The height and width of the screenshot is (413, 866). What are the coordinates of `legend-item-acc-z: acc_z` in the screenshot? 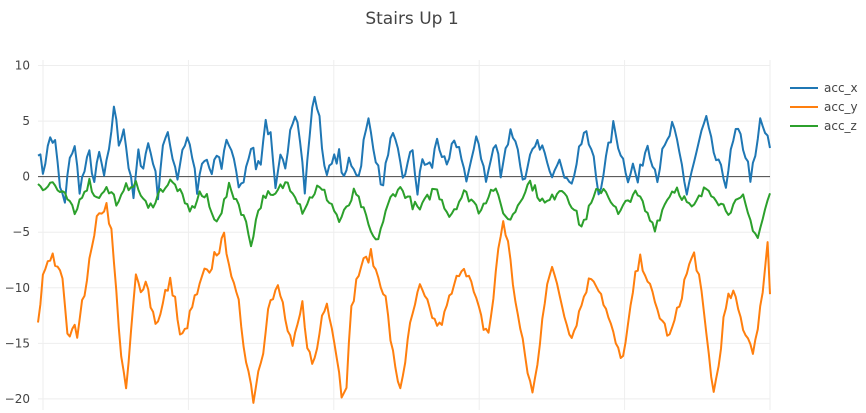 It's located at (823, 126).